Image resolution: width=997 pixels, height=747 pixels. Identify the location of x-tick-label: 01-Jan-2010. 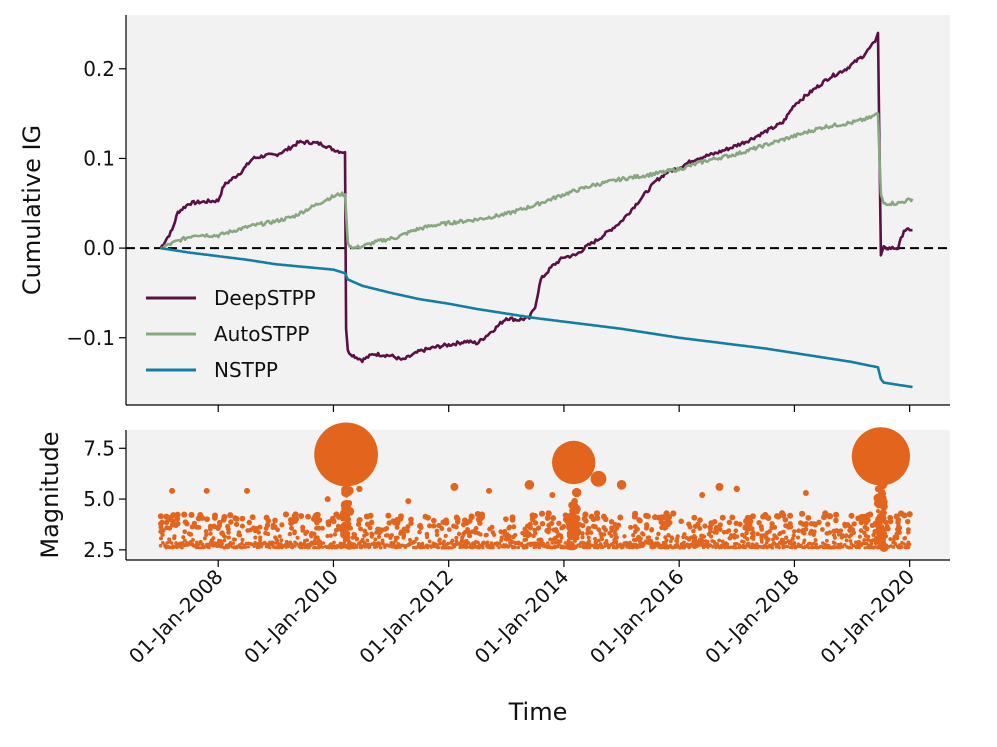
(291, 617).